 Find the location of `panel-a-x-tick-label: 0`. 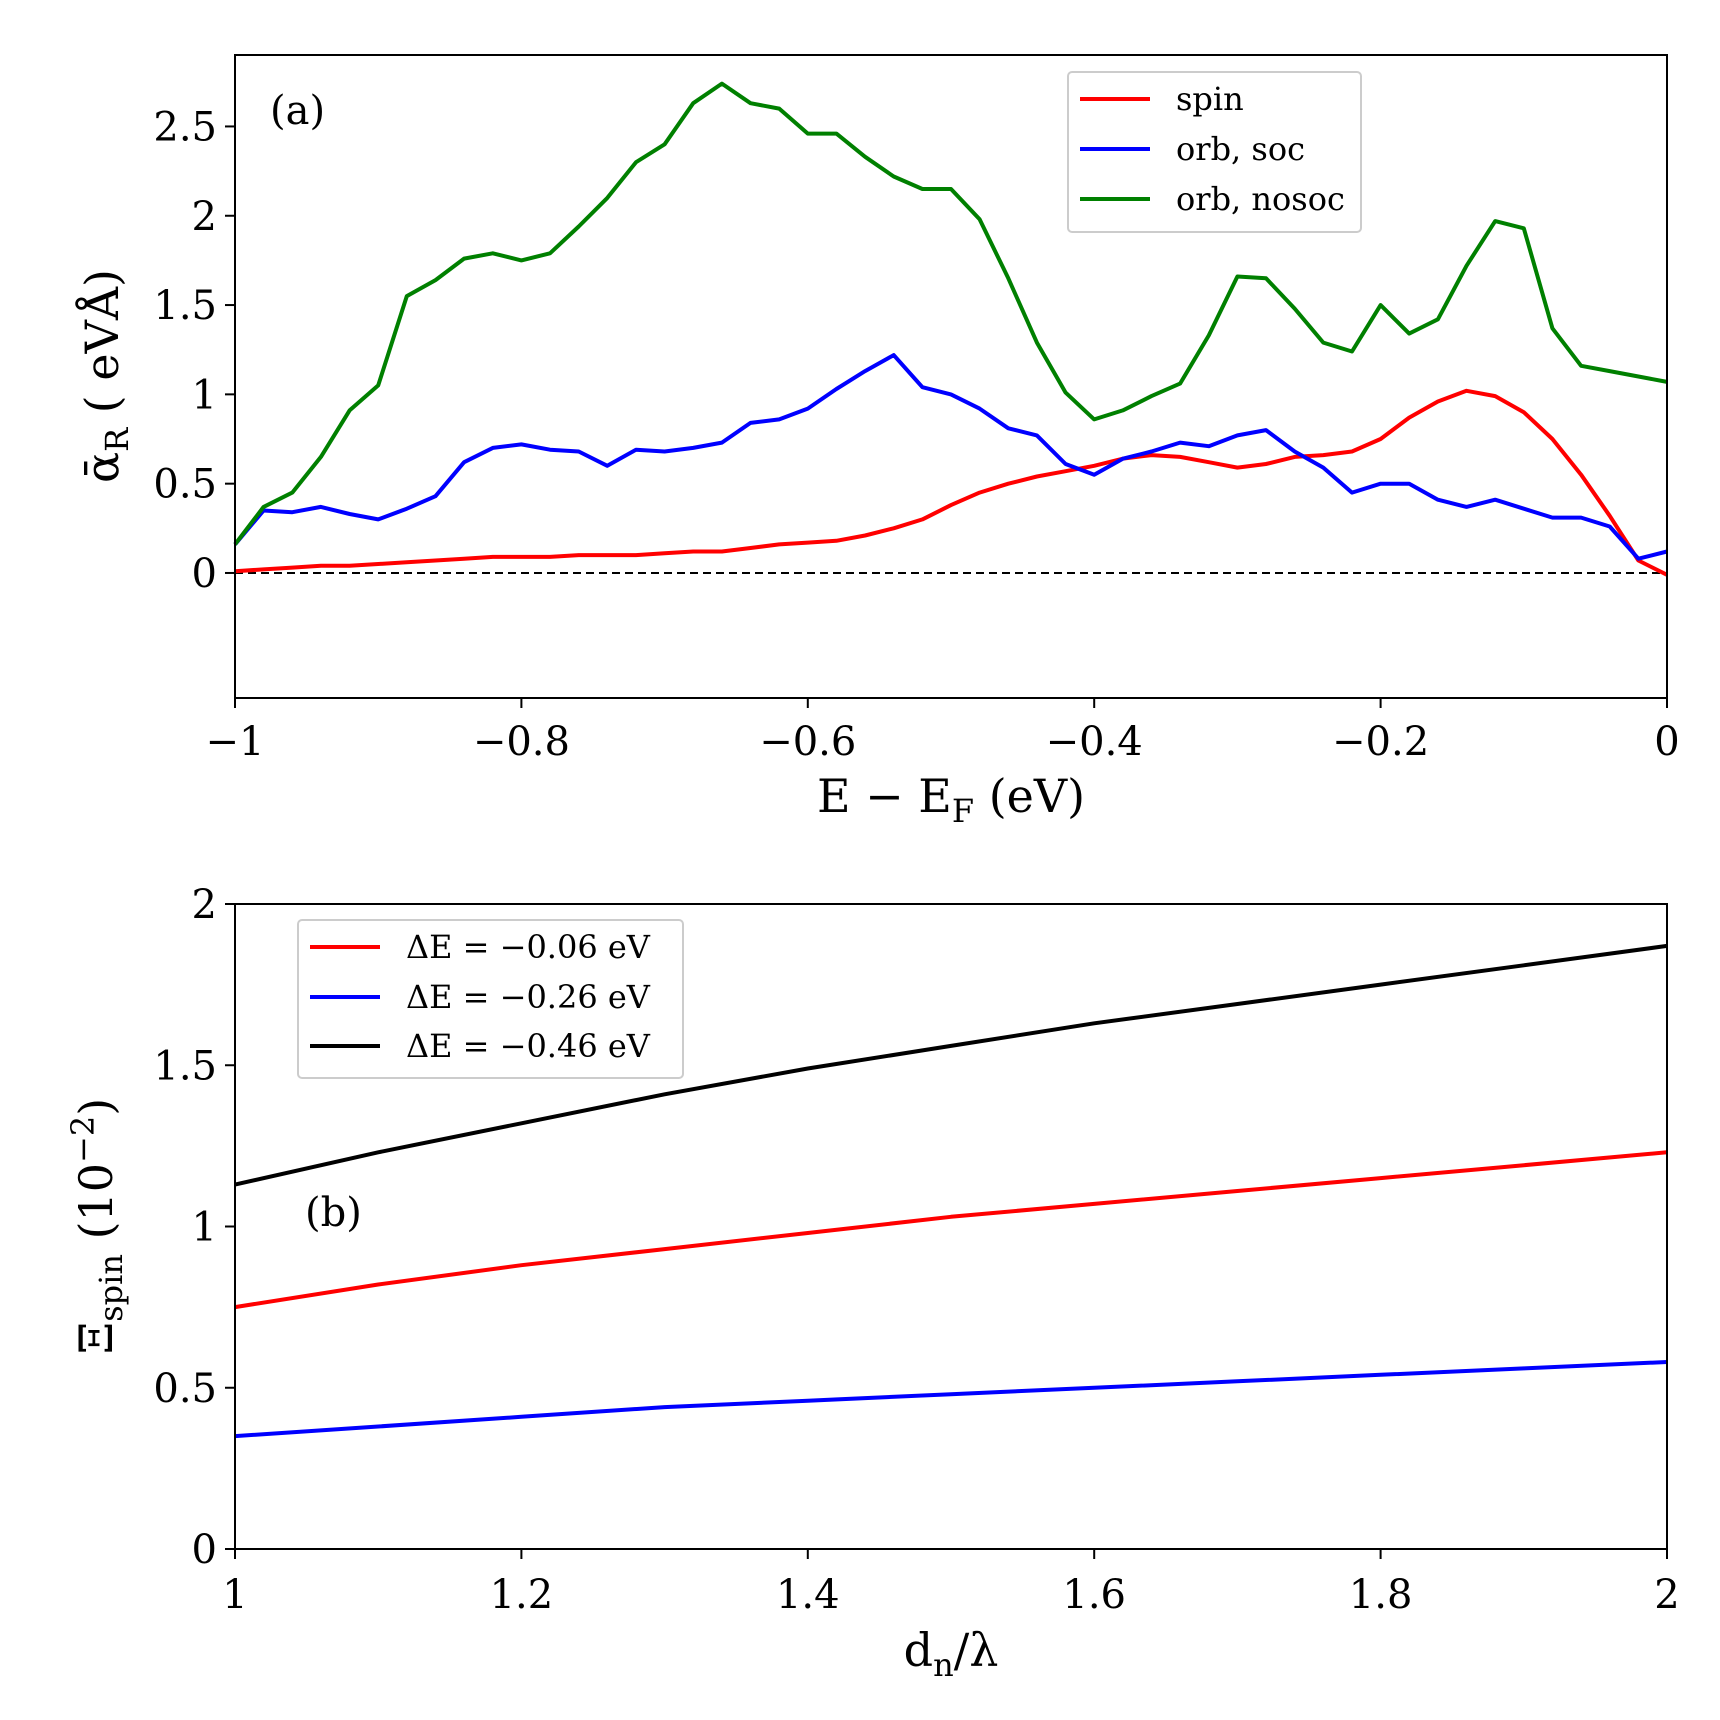

panel-a-x-tick-label: 0 is located at coordinates (1666, 742).